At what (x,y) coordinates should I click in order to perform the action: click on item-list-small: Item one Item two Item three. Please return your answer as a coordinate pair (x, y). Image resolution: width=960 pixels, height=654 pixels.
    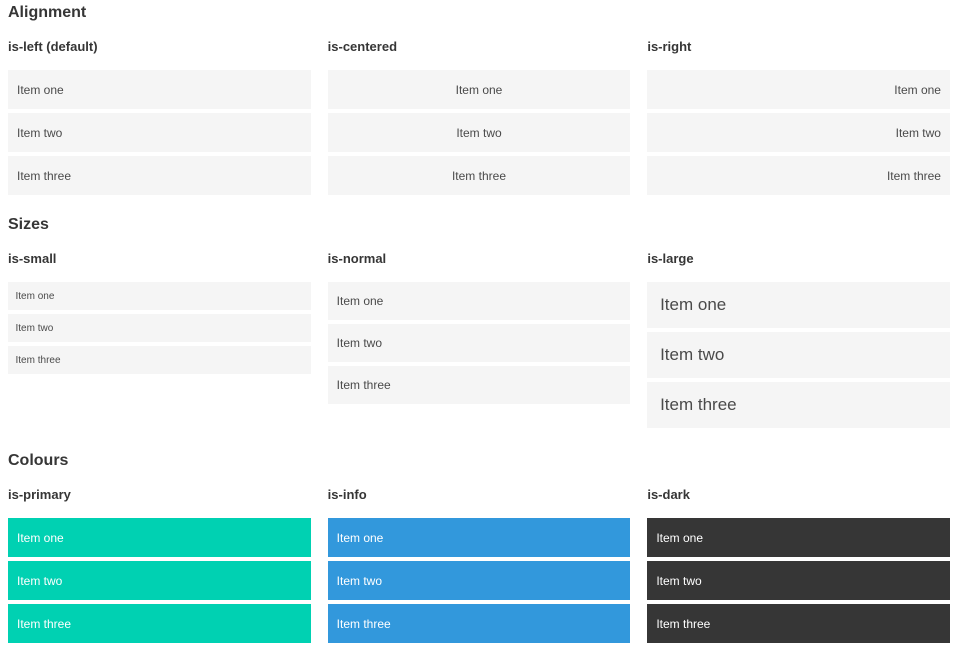
    Looking at the image, I should click on (159, 328).